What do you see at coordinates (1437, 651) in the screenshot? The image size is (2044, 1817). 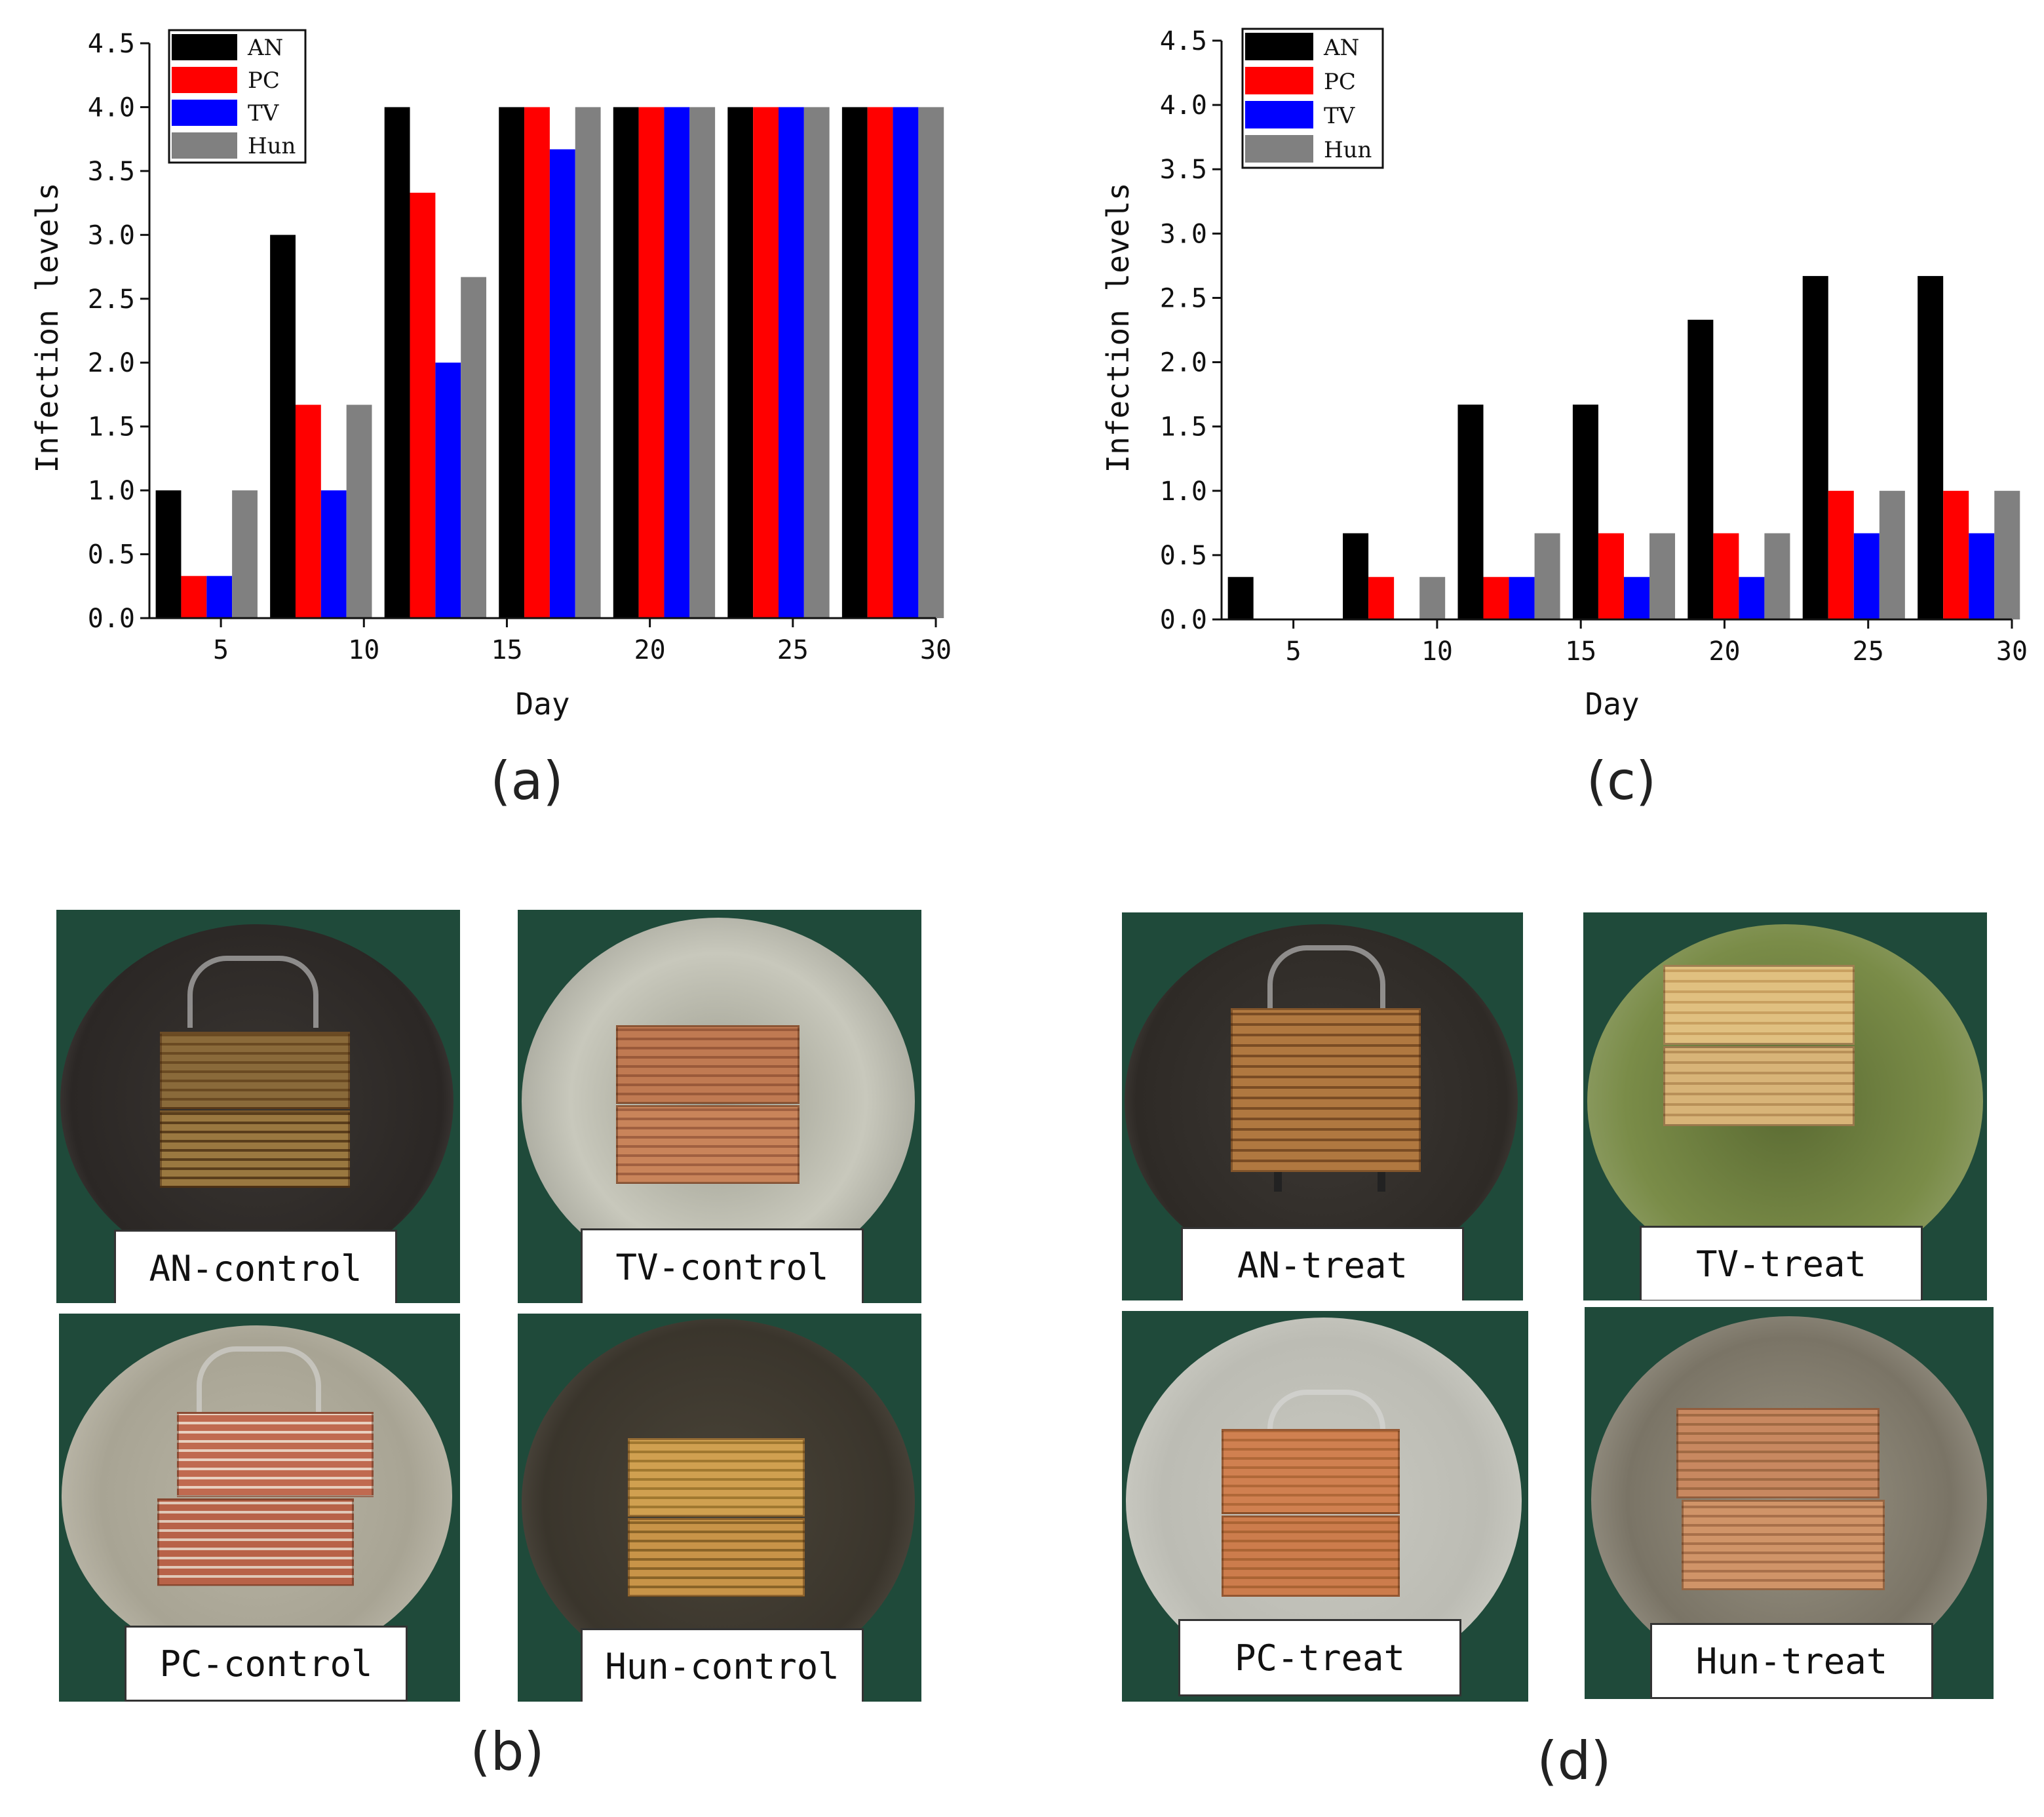 I see `x-tick-label-c: 10` at bounding box center [1437, 651].